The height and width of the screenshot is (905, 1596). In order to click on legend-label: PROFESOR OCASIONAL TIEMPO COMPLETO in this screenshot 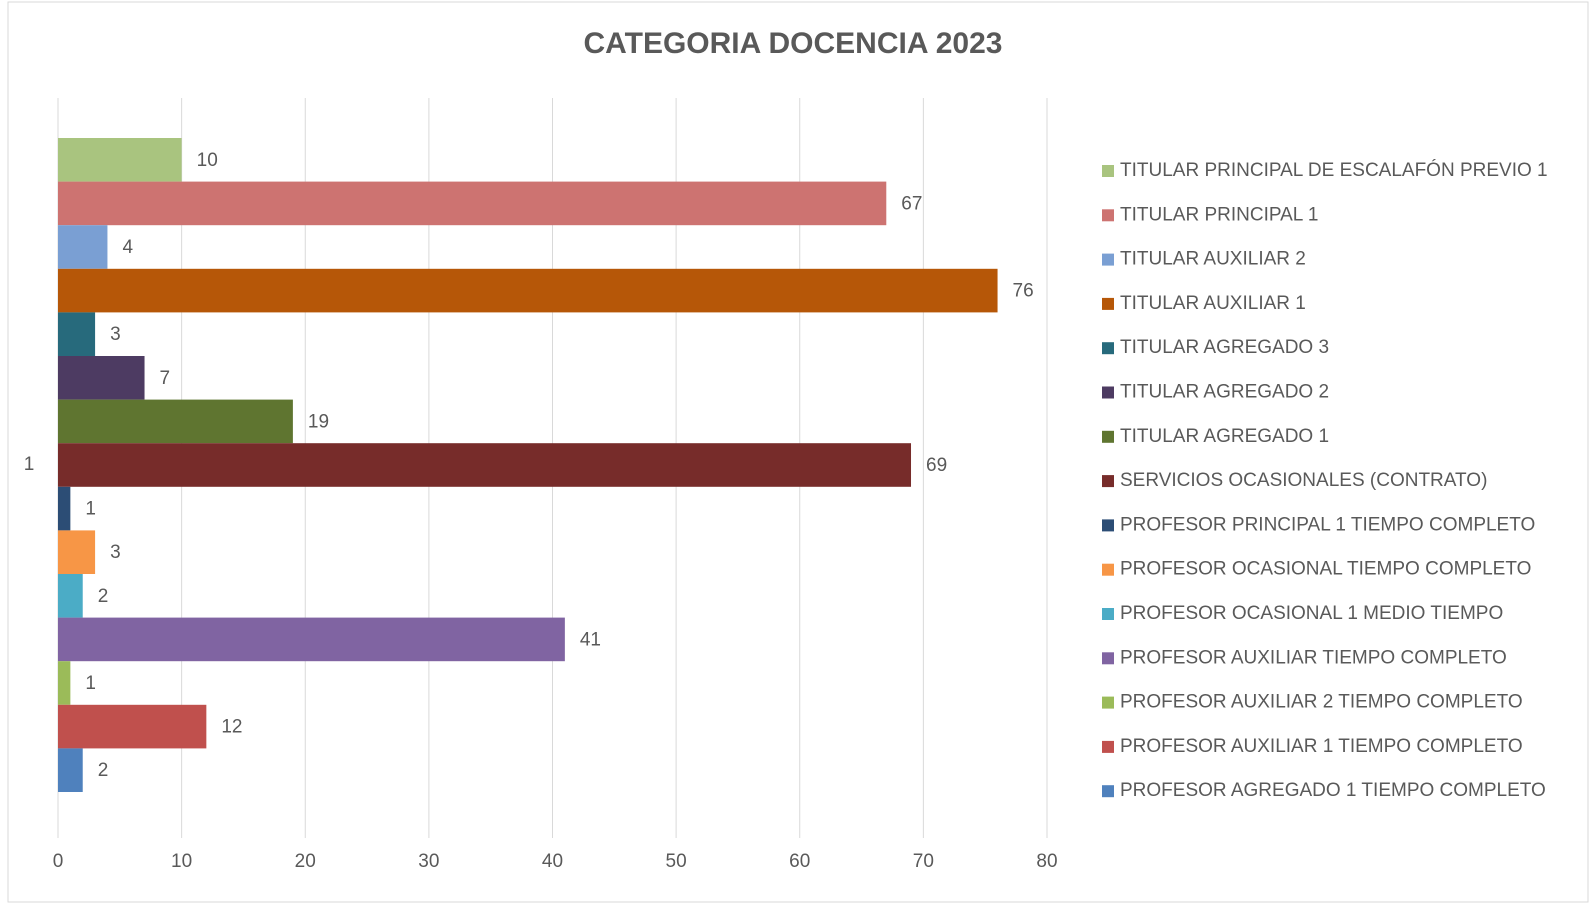, I will do `click(1325, 569)`.